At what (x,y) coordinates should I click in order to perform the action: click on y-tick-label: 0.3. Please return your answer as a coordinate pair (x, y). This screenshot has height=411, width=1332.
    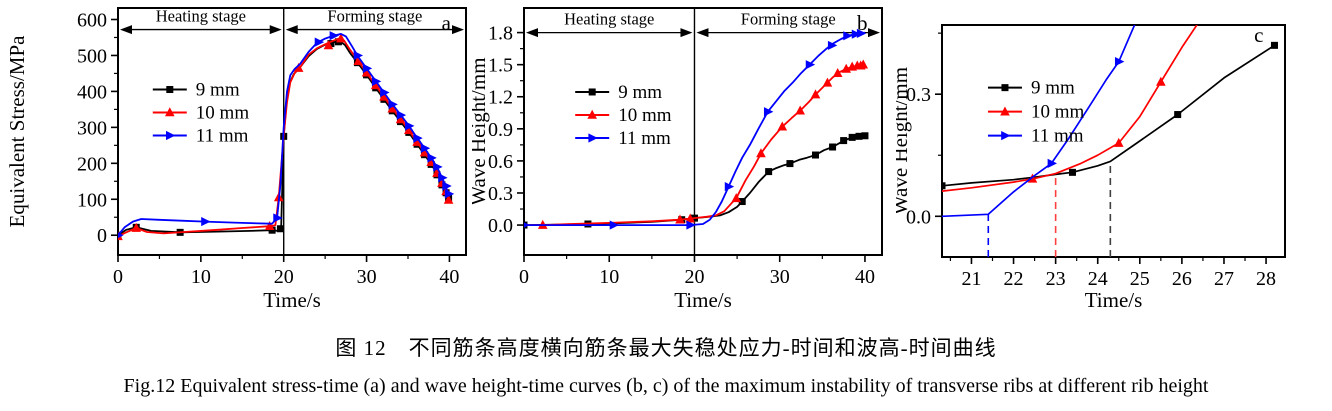
    Looking at the image, I should click on (500, 194).